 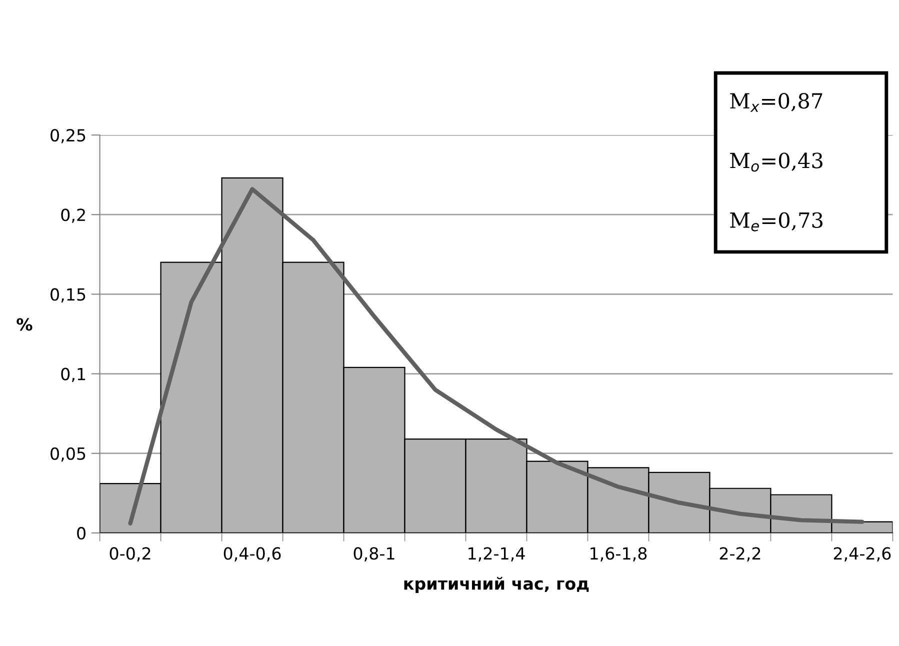 I want to click on x-tick-label: 2-2,2, so click(x=740, y=554).